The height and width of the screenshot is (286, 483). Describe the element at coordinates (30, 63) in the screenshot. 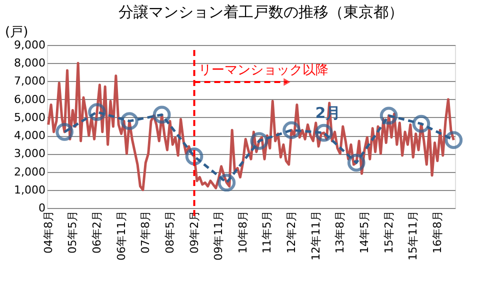

I see `y-tick-label: 8,000` at that location.